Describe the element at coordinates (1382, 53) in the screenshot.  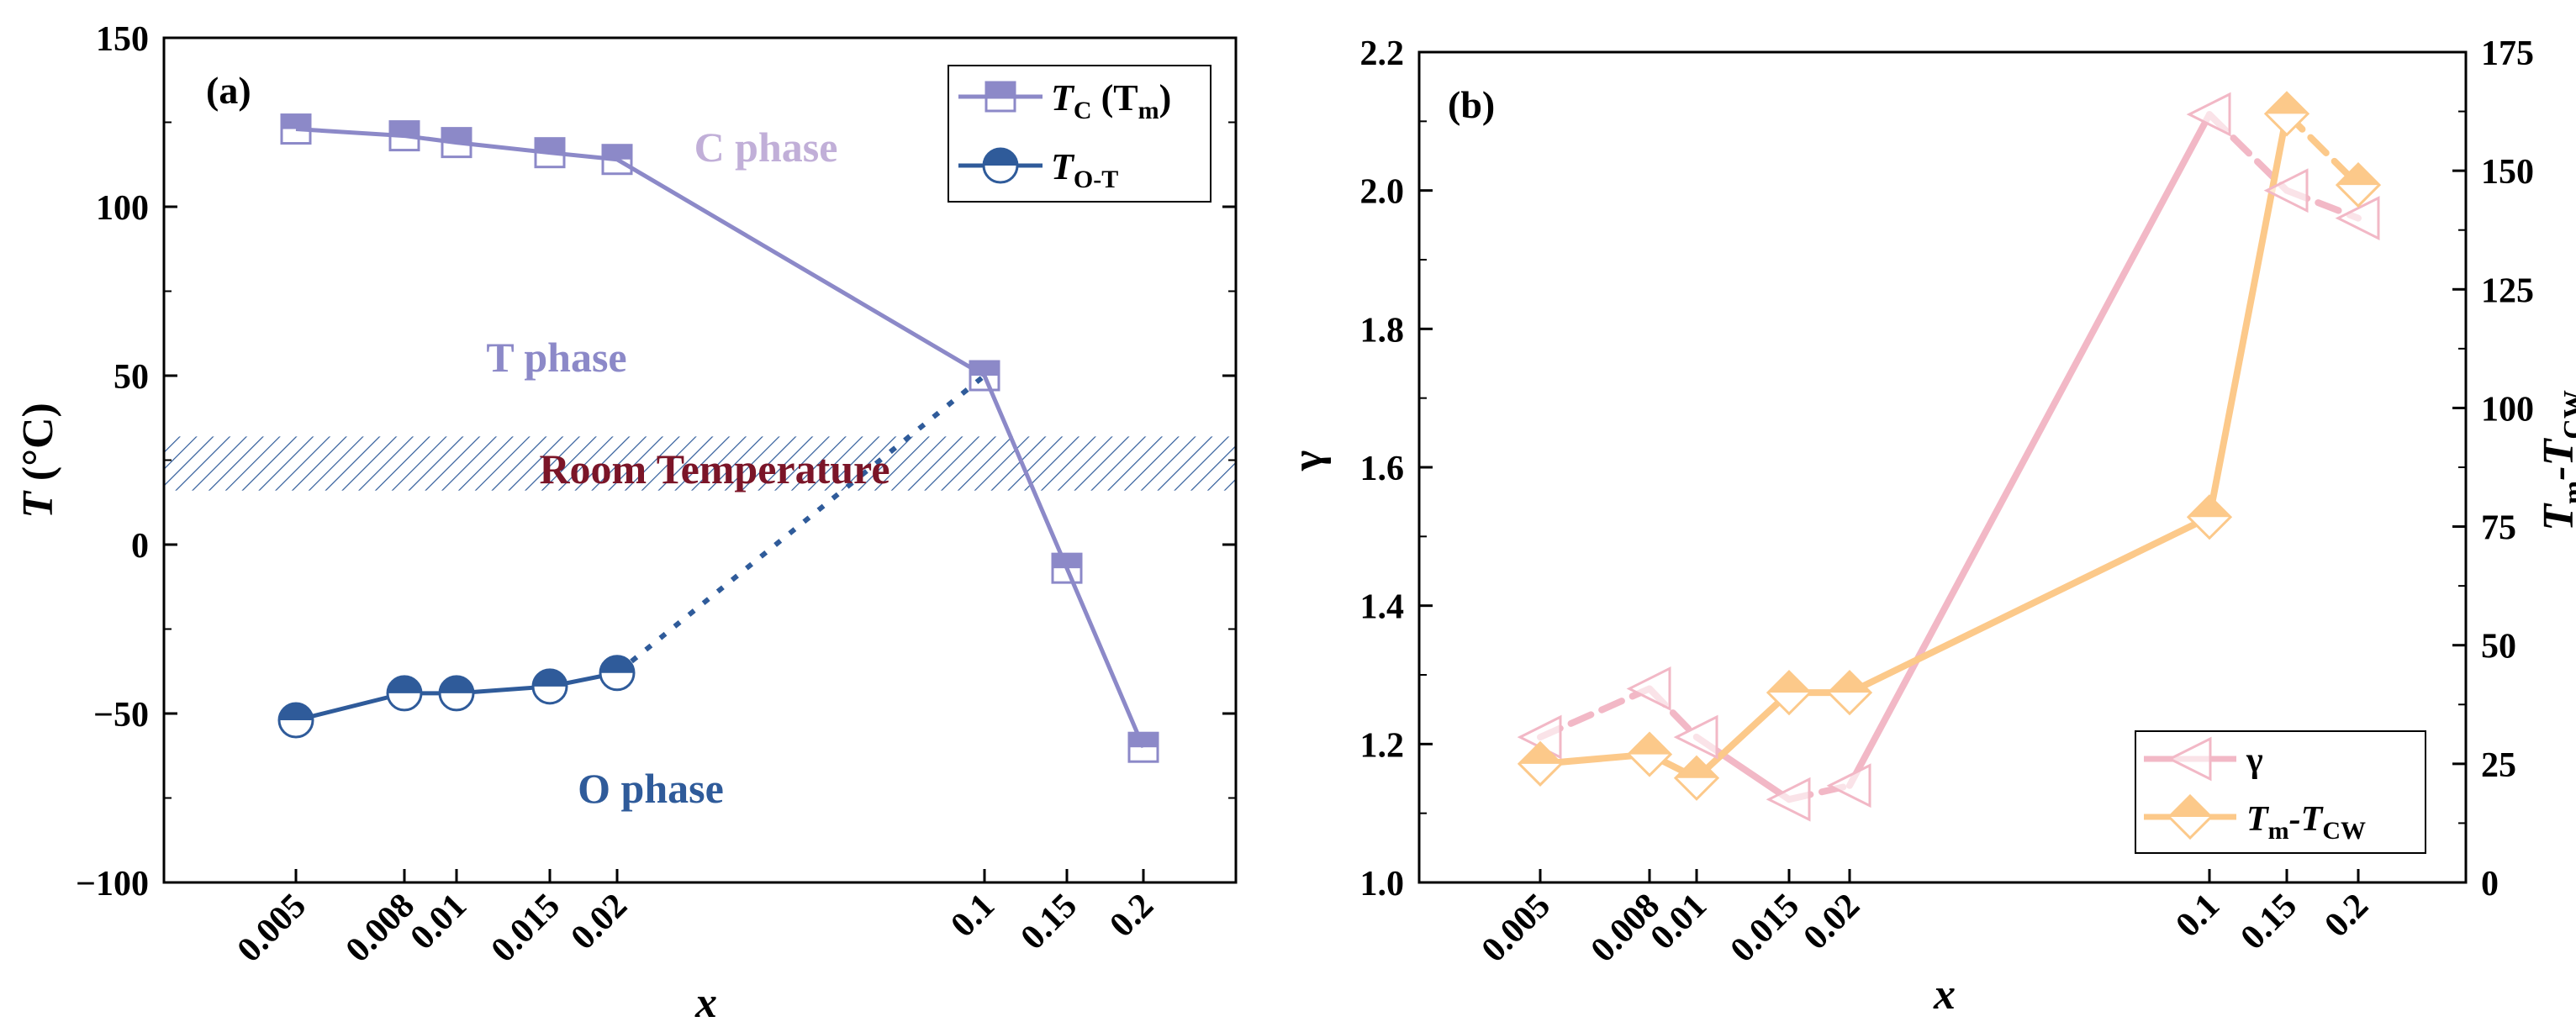
I see `y-left-tick-label: 2.2` at that location.